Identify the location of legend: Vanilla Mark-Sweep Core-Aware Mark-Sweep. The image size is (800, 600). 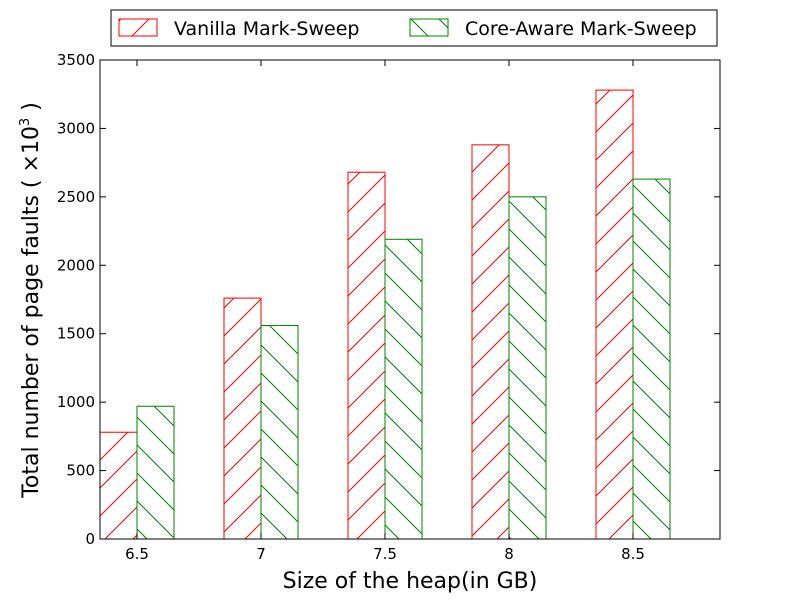
(414, 28).